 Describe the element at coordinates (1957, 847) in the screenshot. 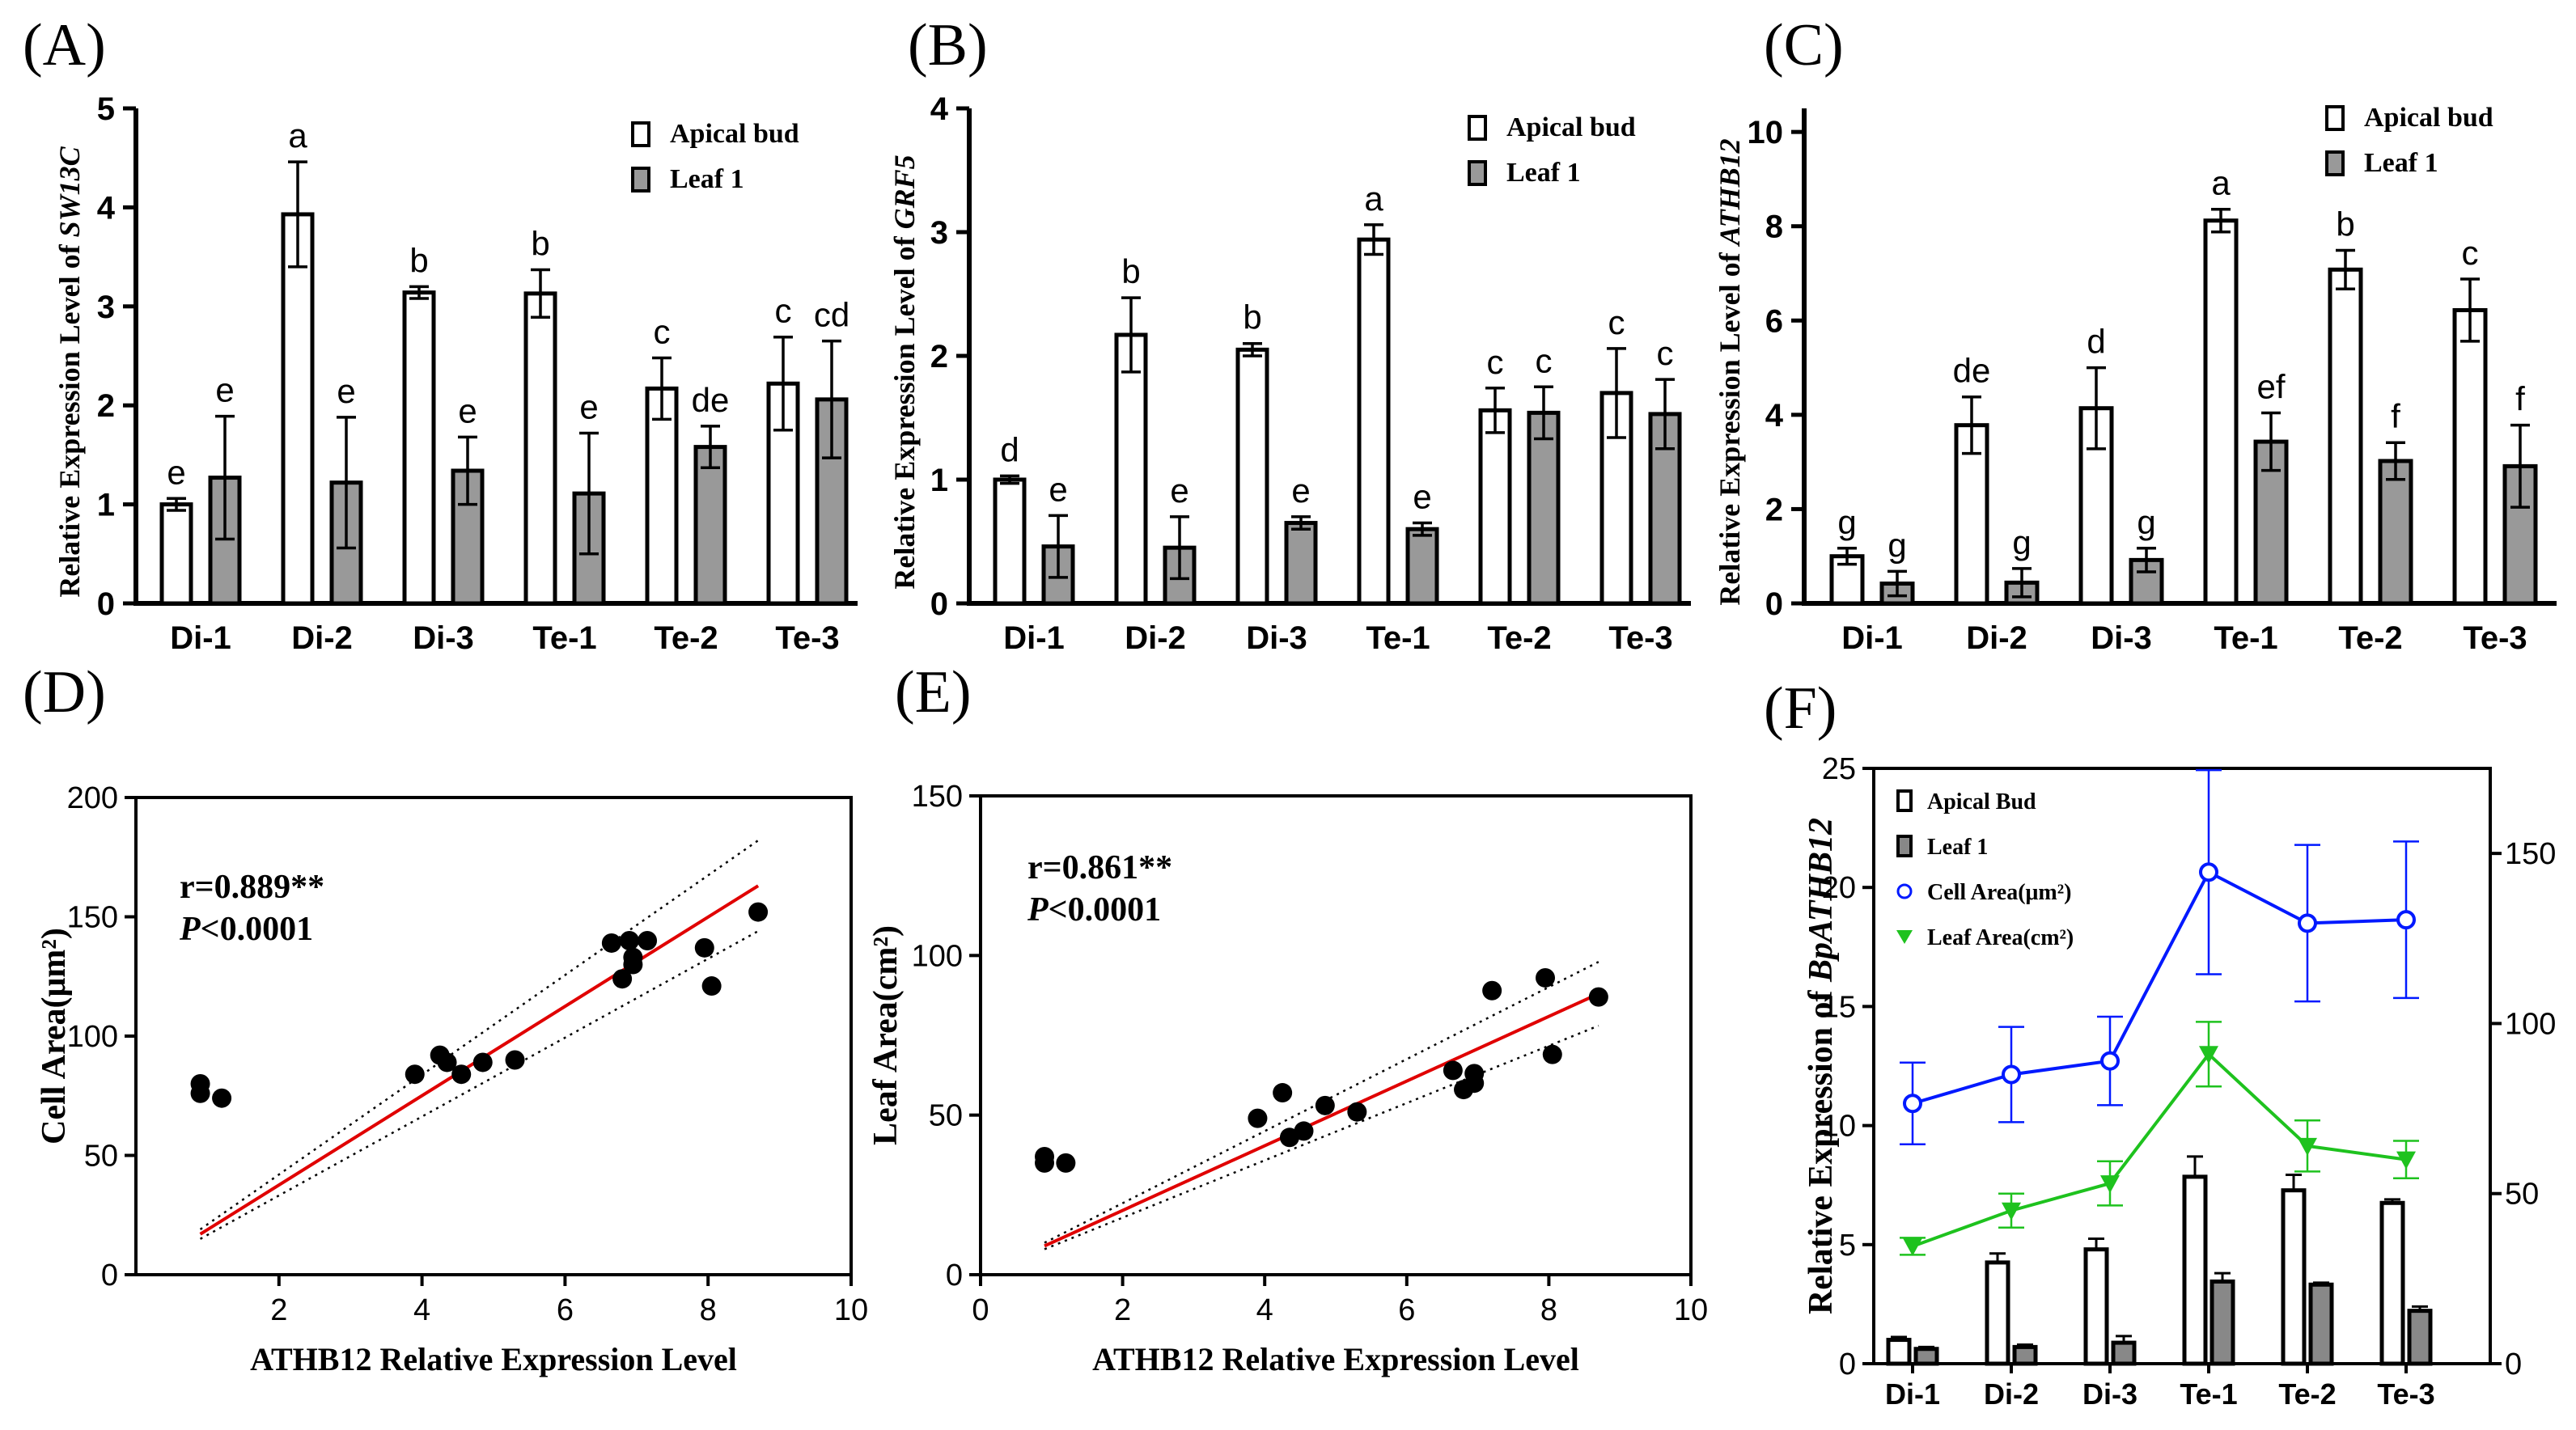

I see `legend-label: Leaf 1` at that location.